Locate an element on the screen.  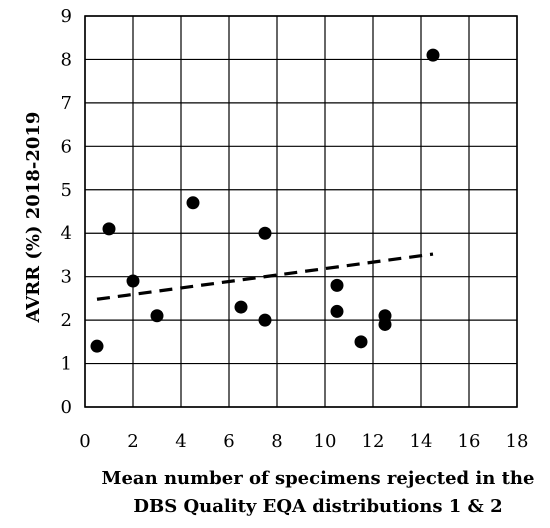
y-tick-label: 0 is located at coordinates (66, 407).